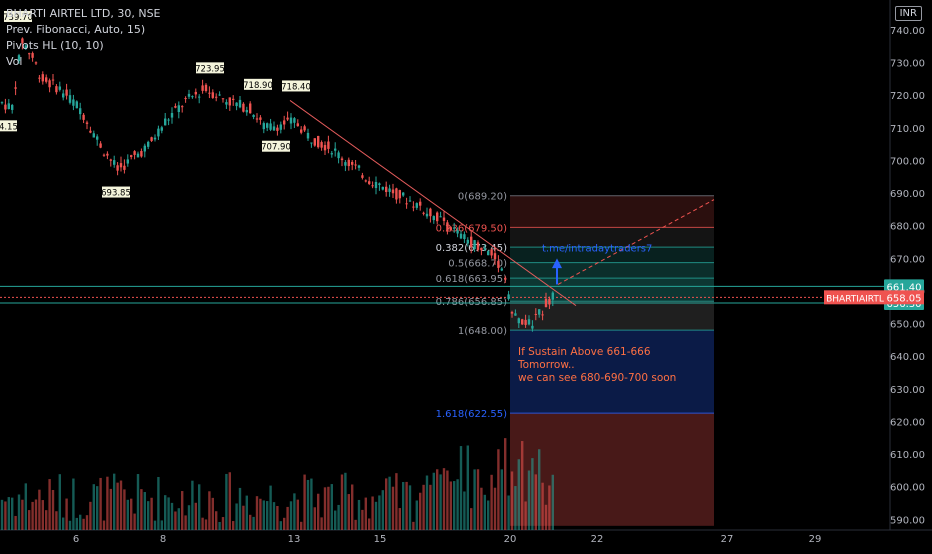 This screenshot has width=932, height=554. Describe the element at coordinates (546, 365) in the screenshot. I see `annotation-line-2: Tomorrow..` at that location.